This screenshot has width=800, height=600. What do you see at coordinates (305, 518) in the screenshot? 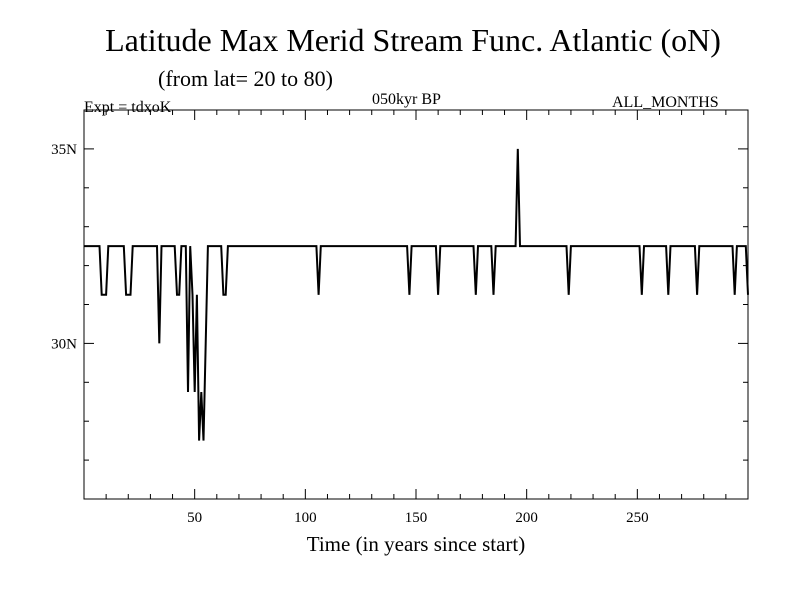
I see `x-tick-label: 100` at bounding box center [305, 518].